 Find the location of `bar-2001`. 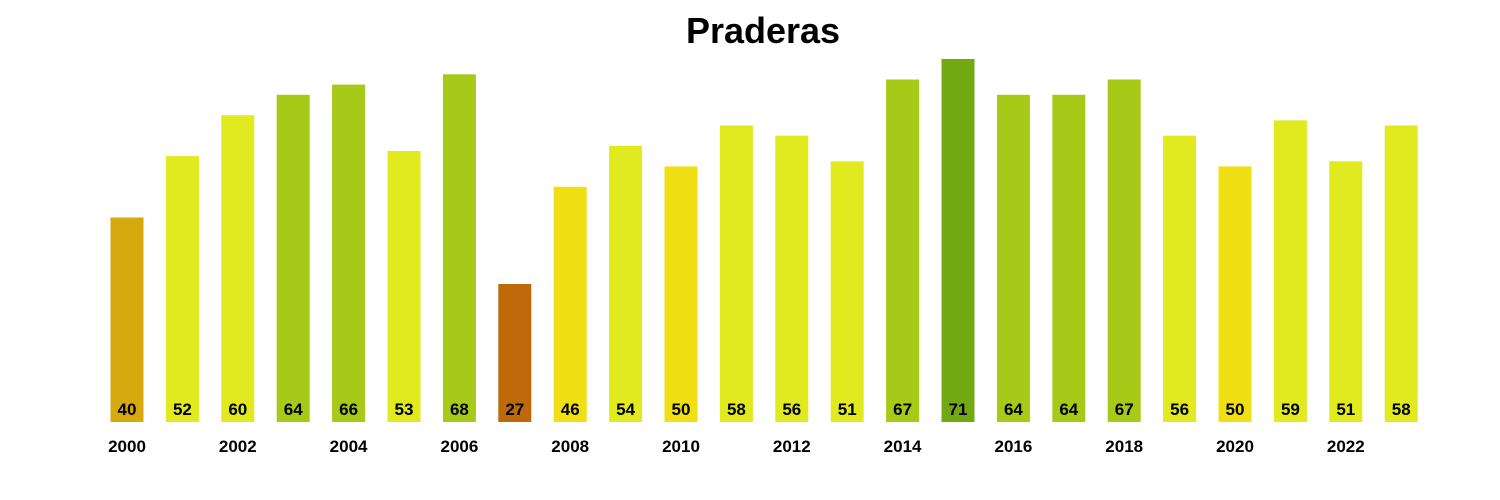

bar-2001 is located at coordinates (182, 289).